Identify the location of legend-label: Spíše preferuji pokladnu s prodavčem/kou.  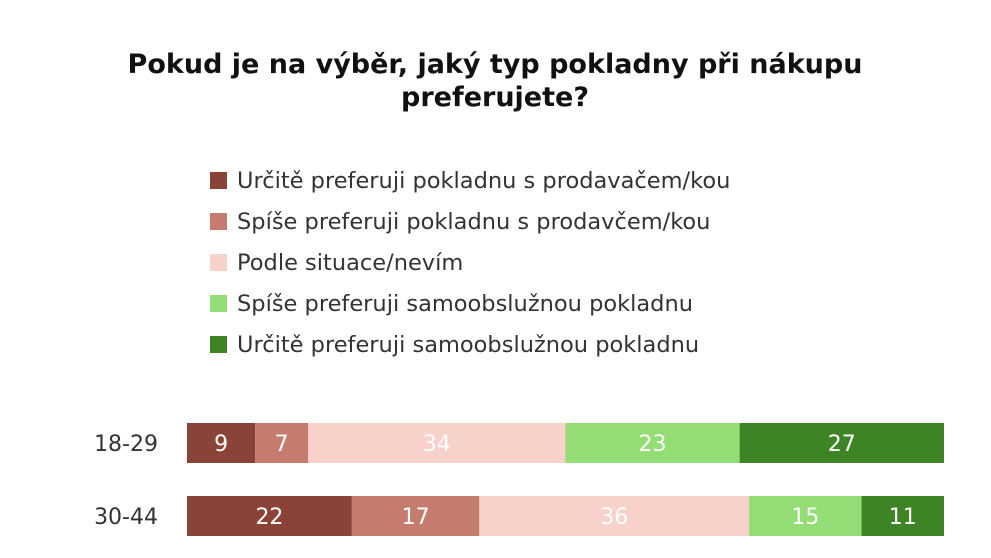
(474, 221).